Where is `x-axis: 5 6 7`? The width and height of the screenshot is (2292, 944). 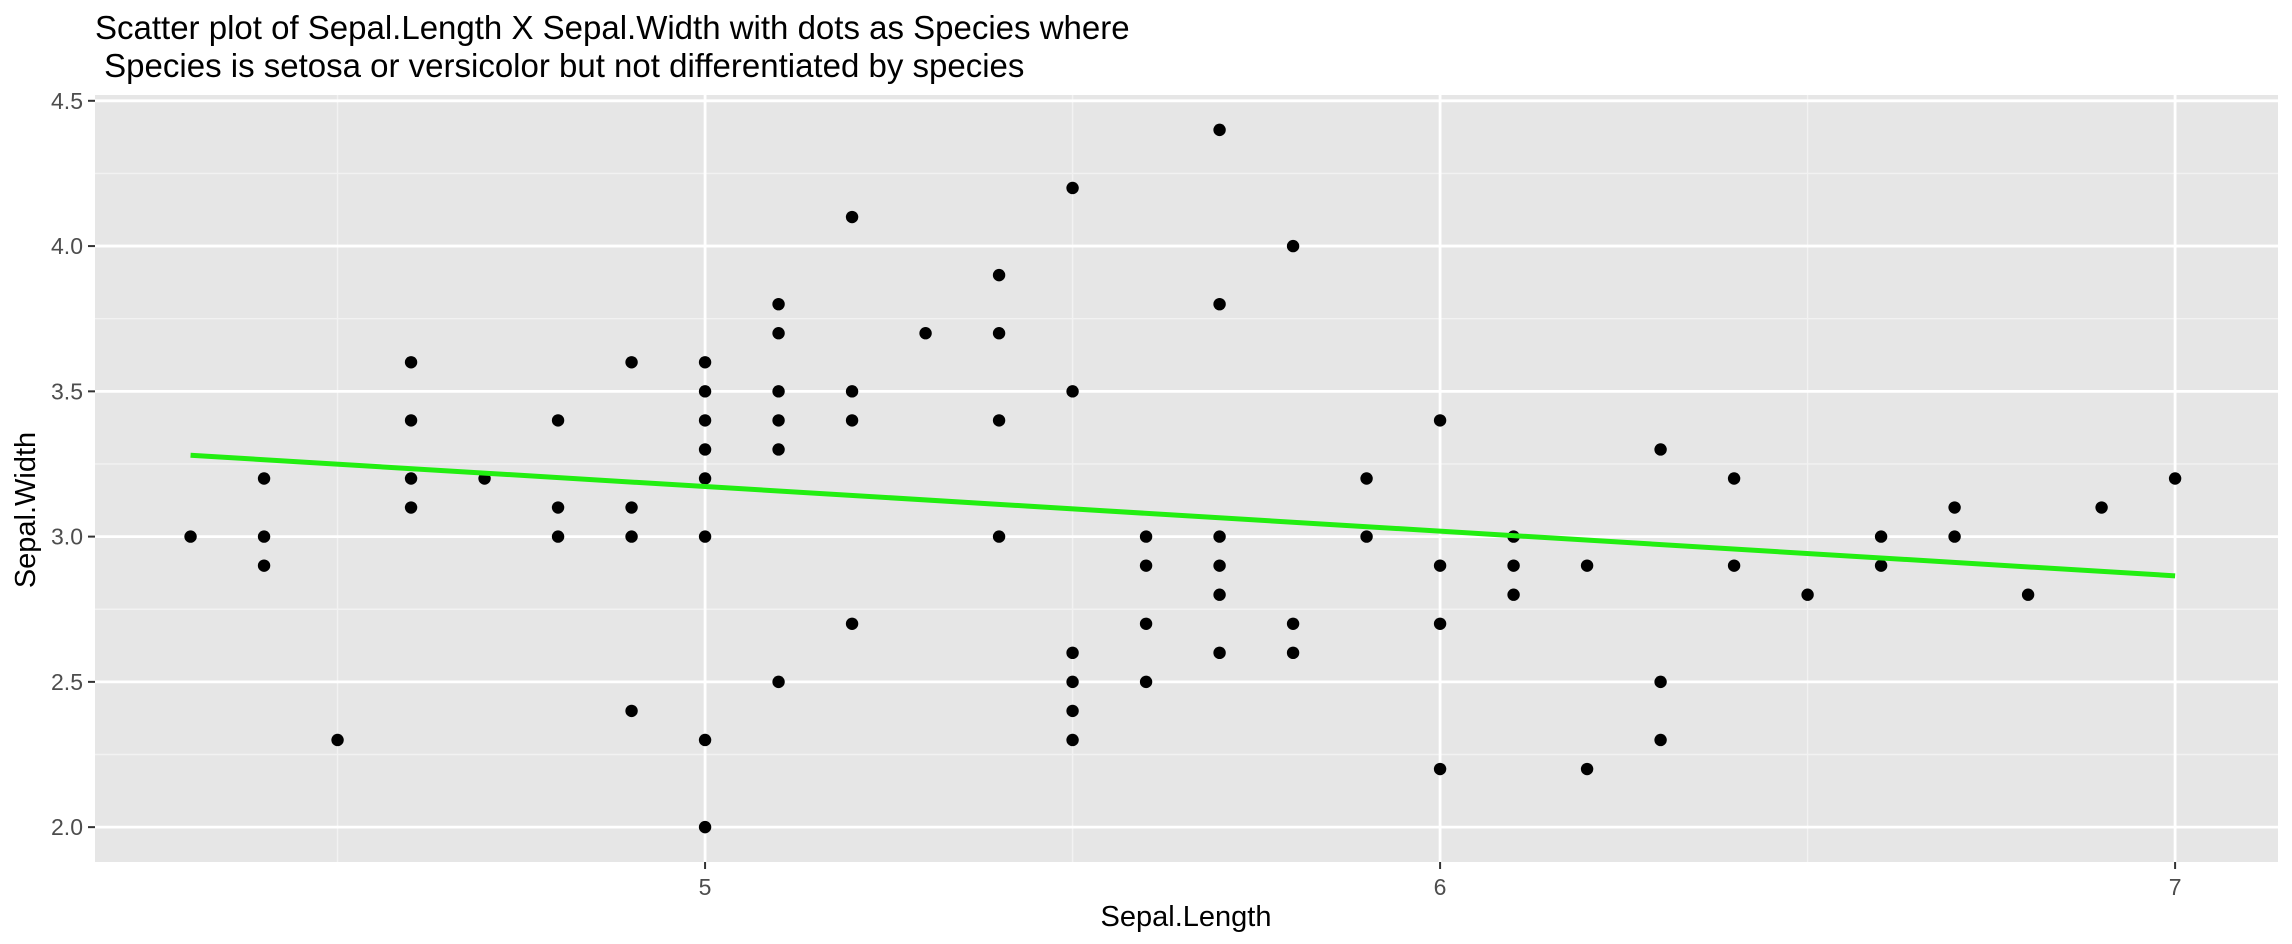
x-axis: 5 6 7 is located at coordinates (1440, 881).